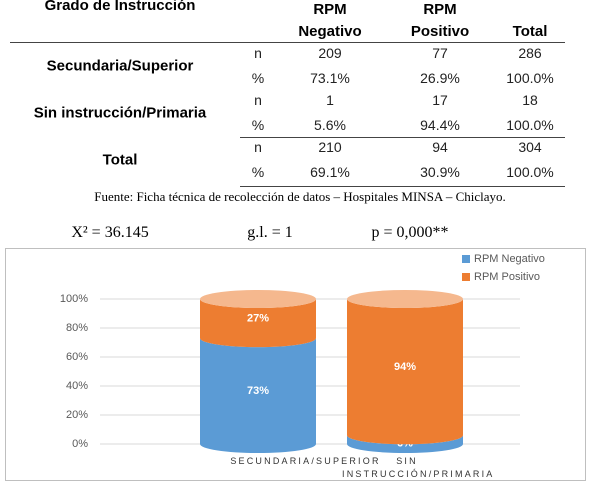 Image resolution: width=594 pixels, height=482 pixels. I want to click on table-cell: 210, so click(330, 147).